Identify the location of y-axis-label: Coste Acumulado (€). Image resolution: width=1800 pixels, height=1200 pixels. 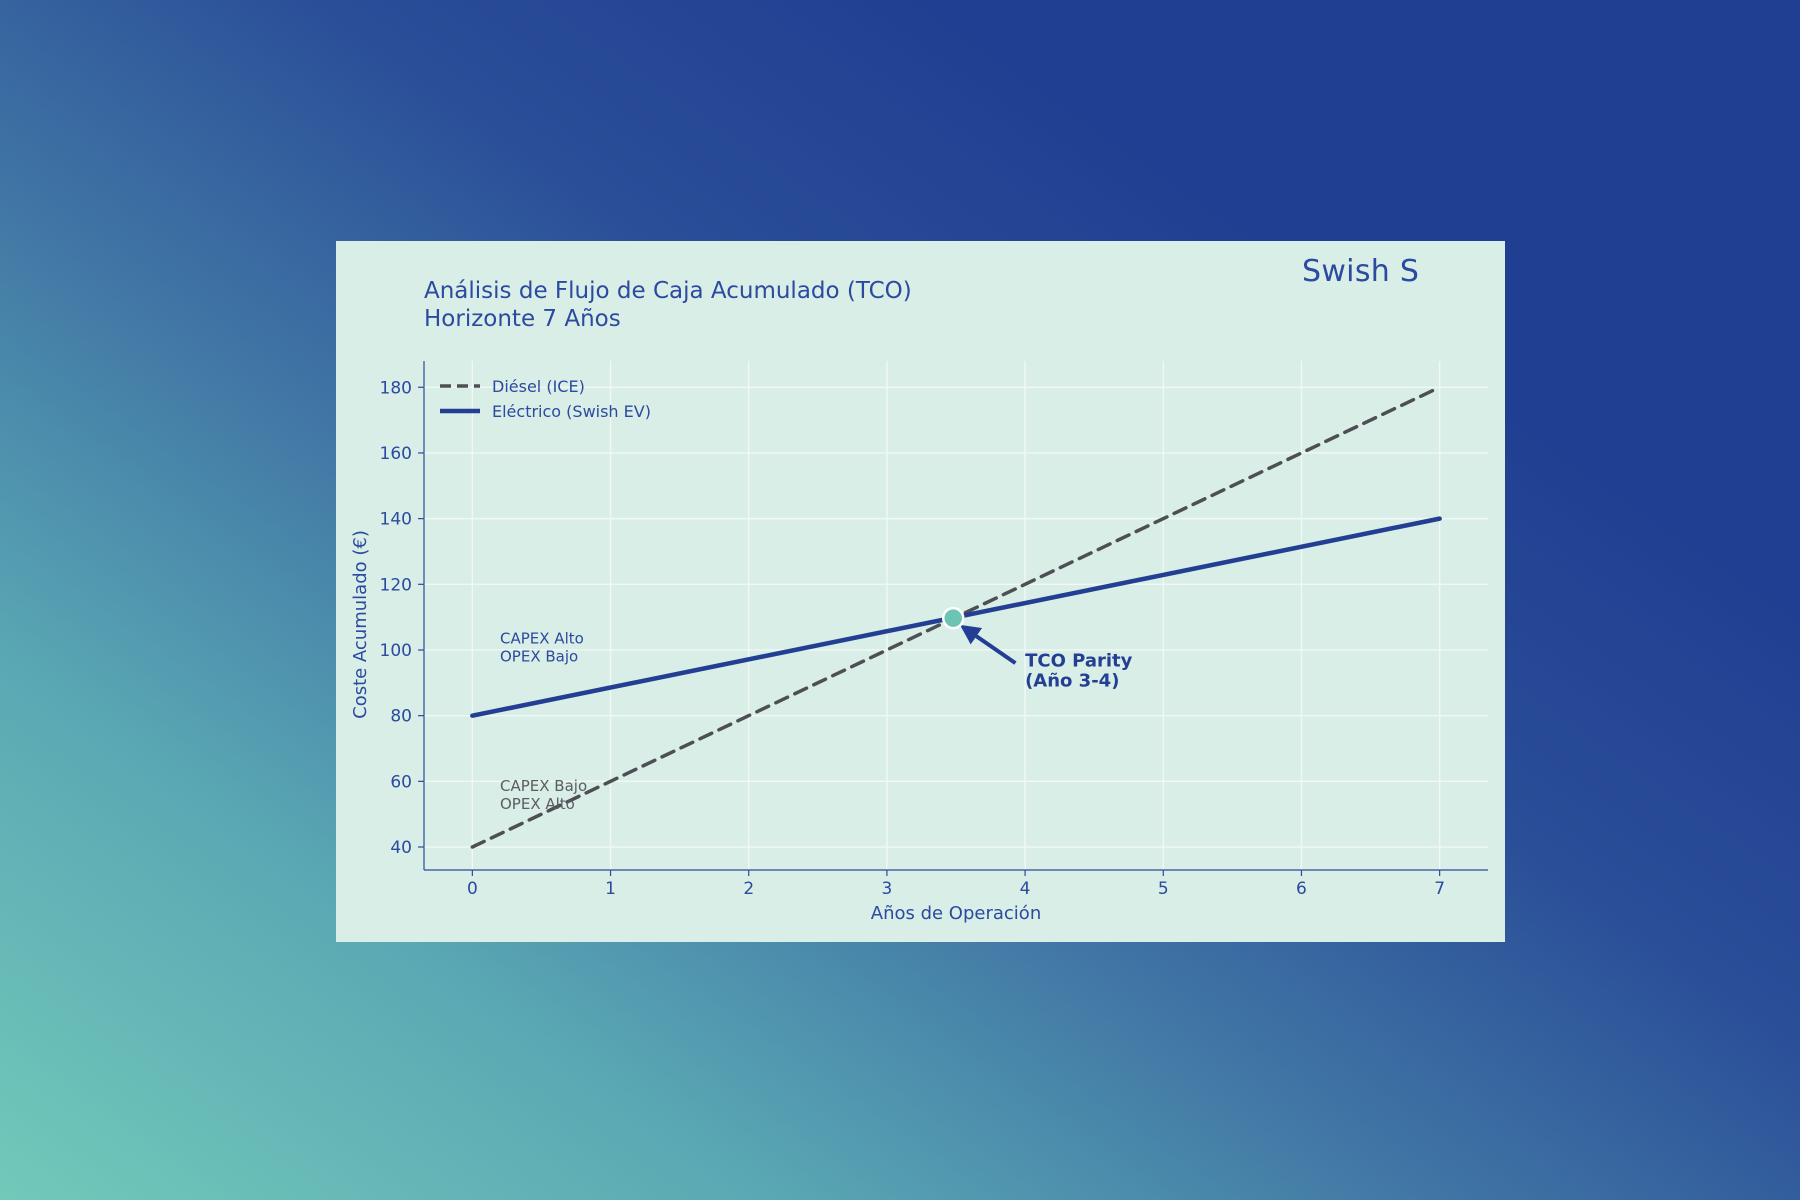
(360, 624).